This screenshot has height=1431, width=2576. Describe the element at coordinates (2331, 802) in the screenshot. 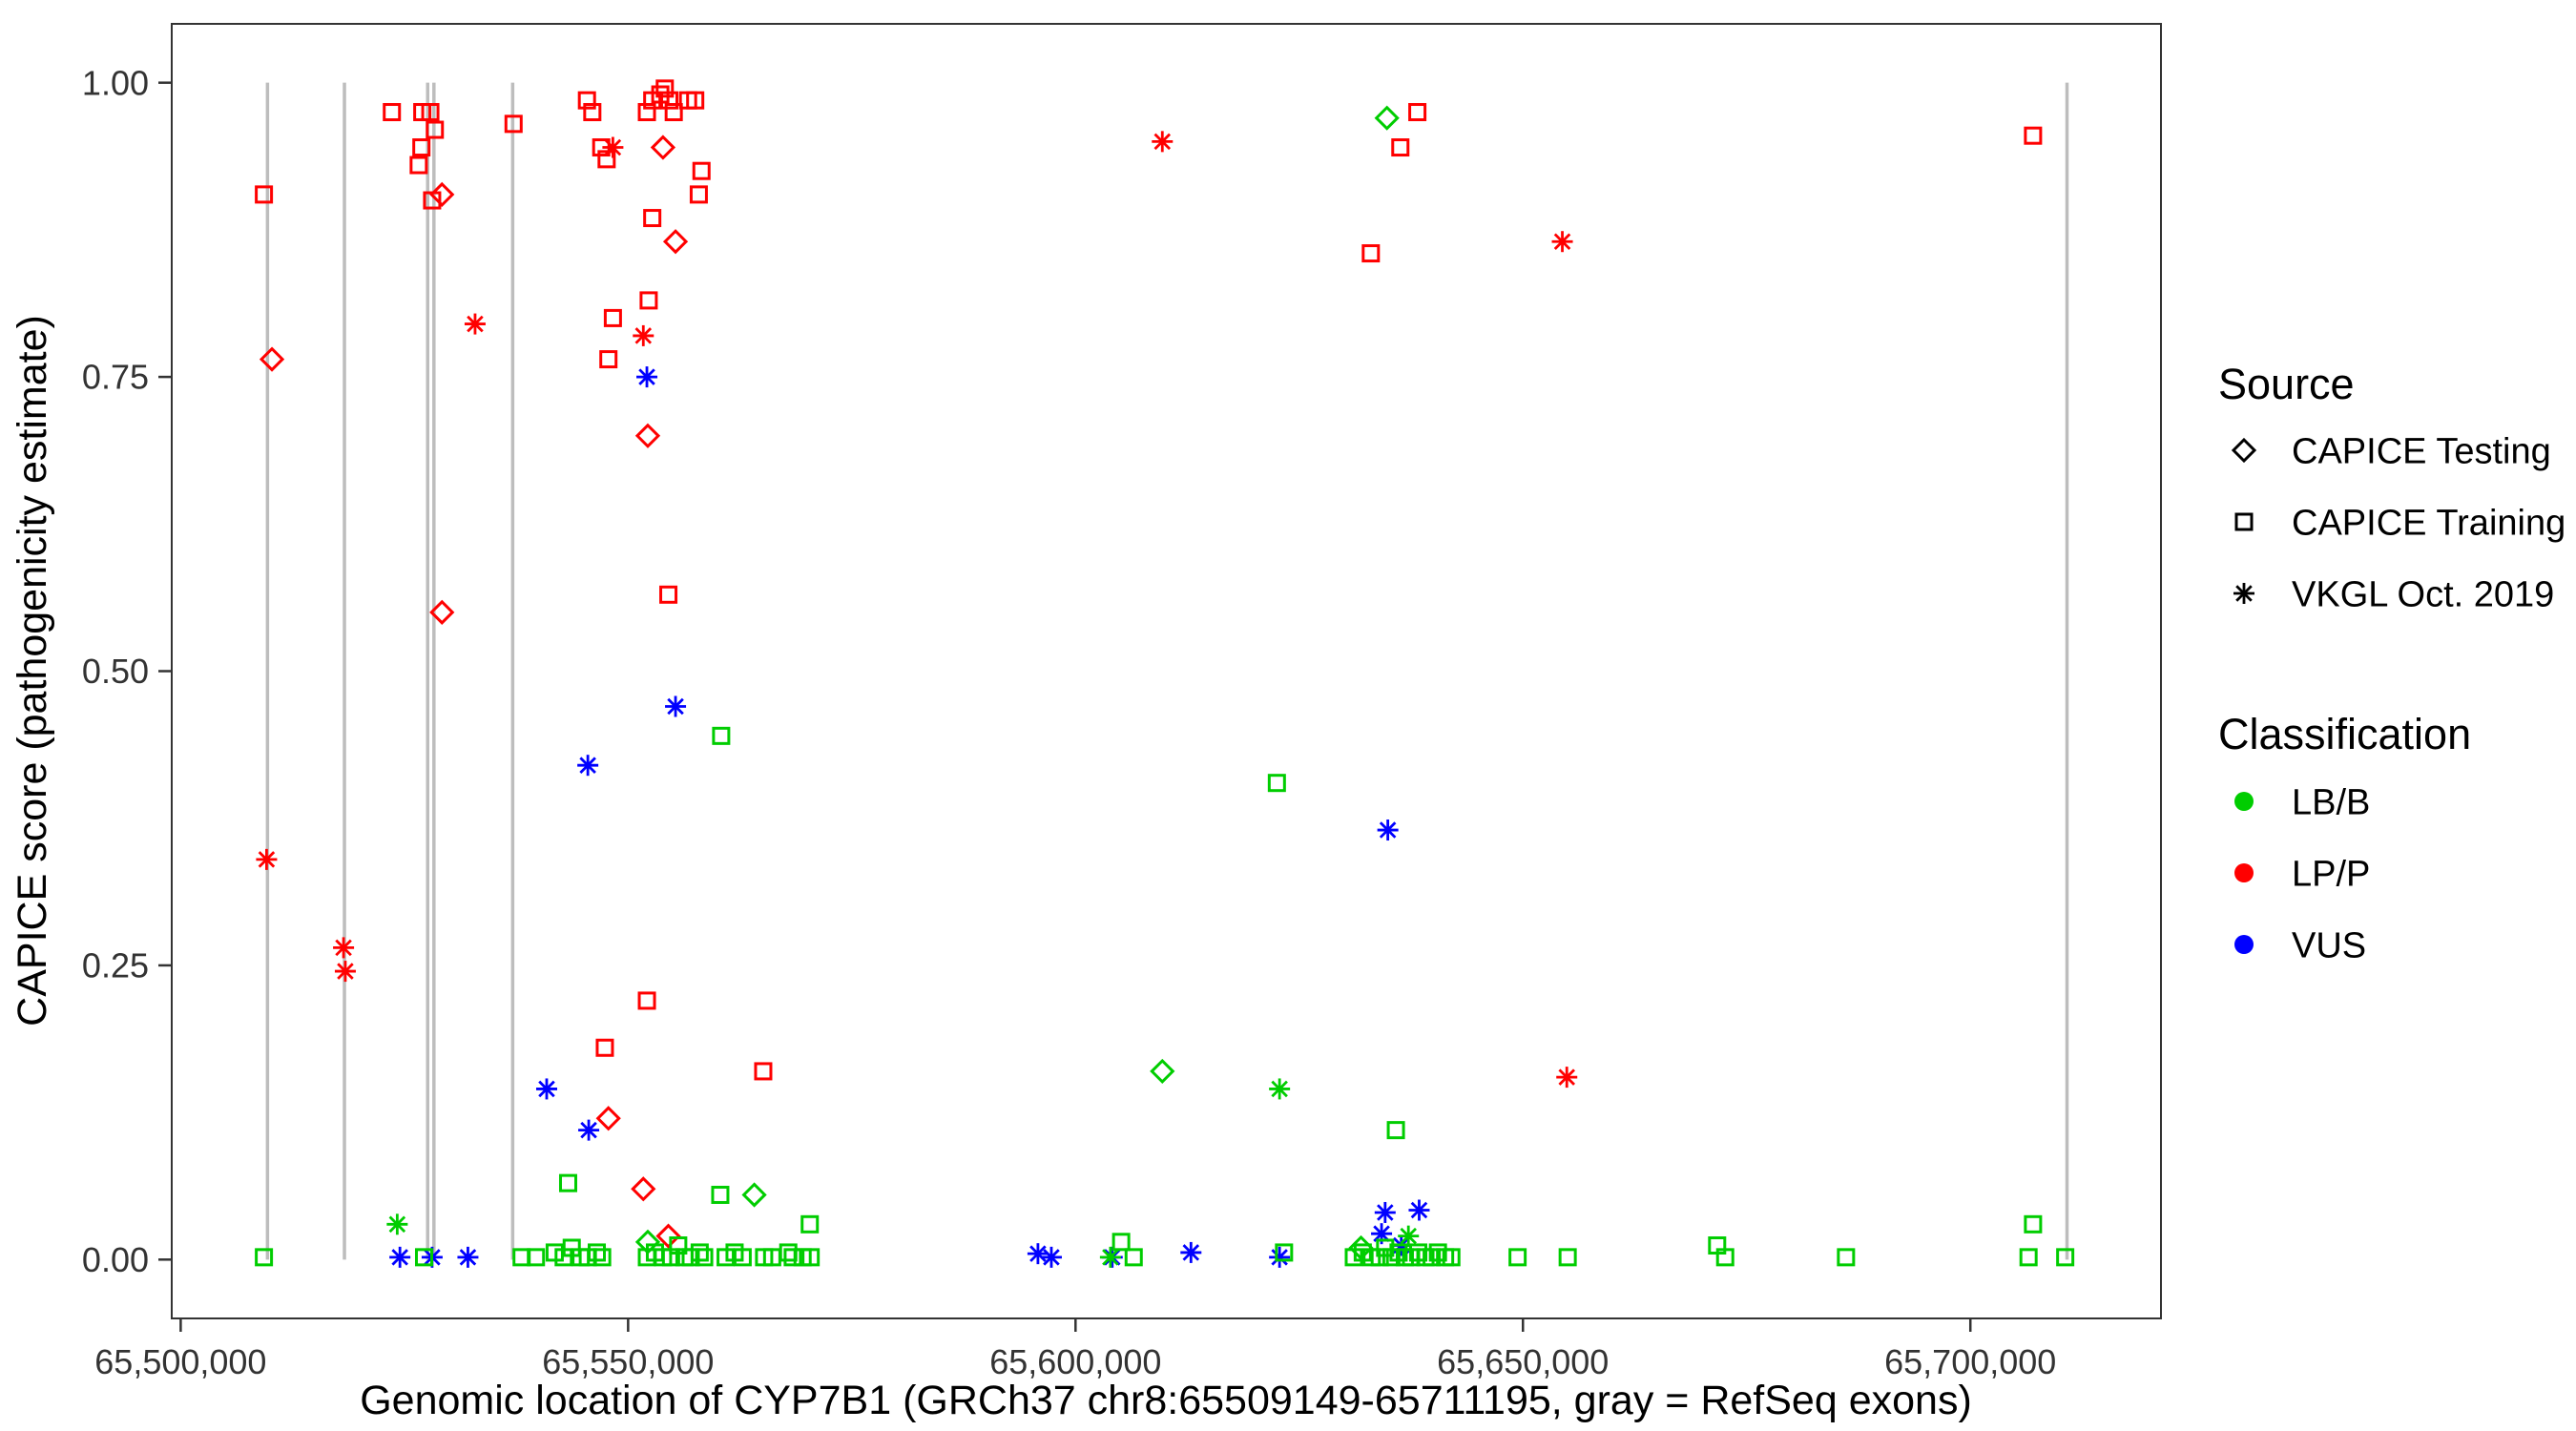

I see `legend-item-lbb: LB/B` at that location.